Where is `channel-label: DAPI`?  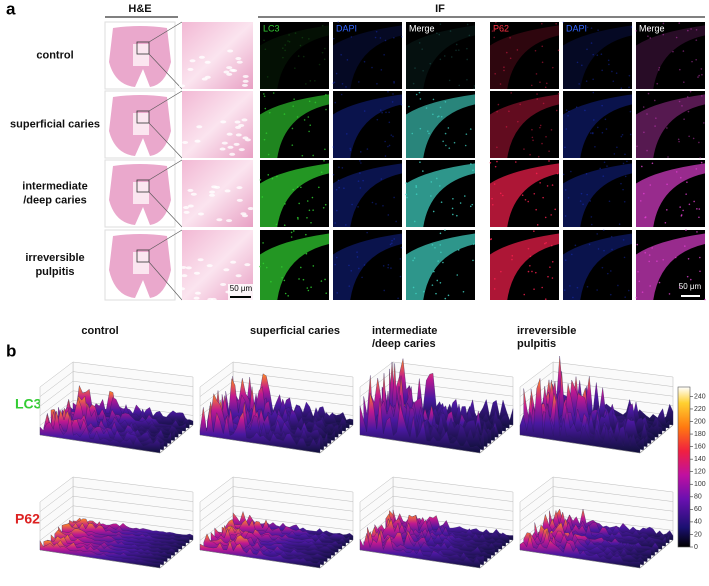 channel-label: DAPI is located at coordinates (346, 28).